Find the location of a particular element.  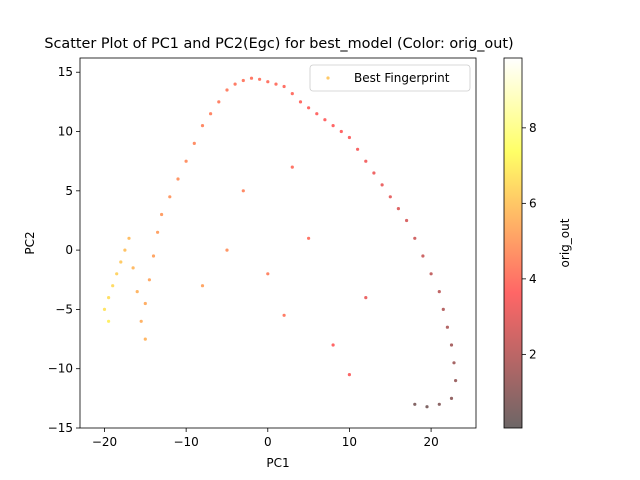

y-tick-label: 15 is located at coordinates (65, 72).